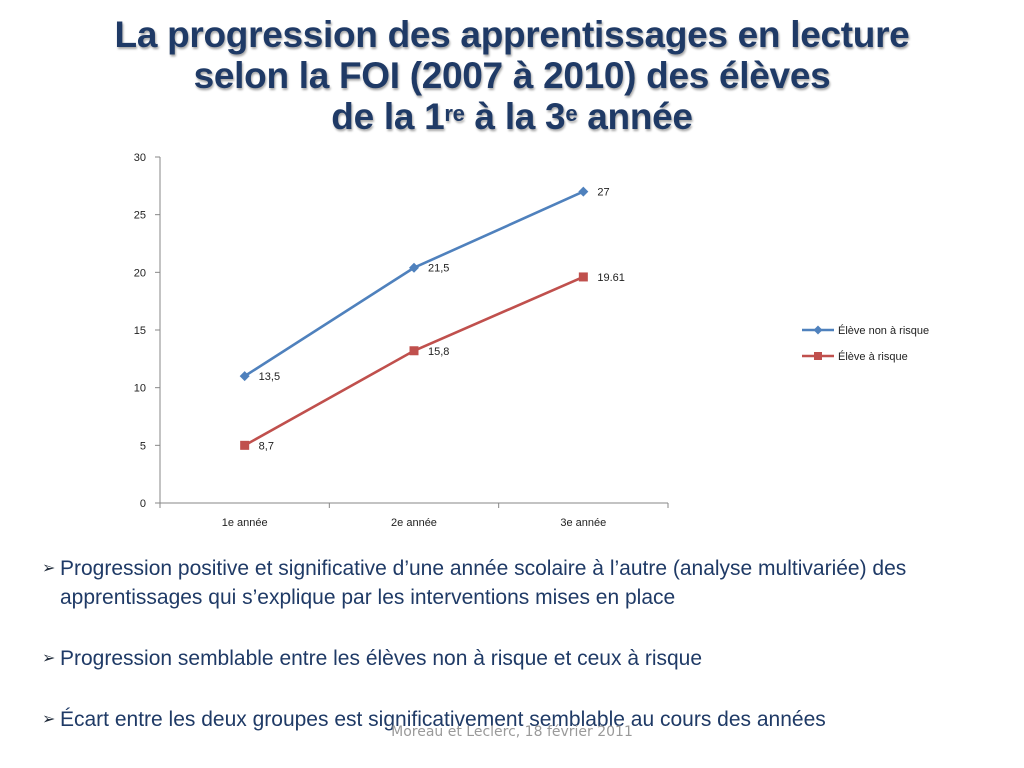 The width and height of the screenshot is (1024, 768). I want to click on legend-item: Élève non à risque, so click(865, 330).